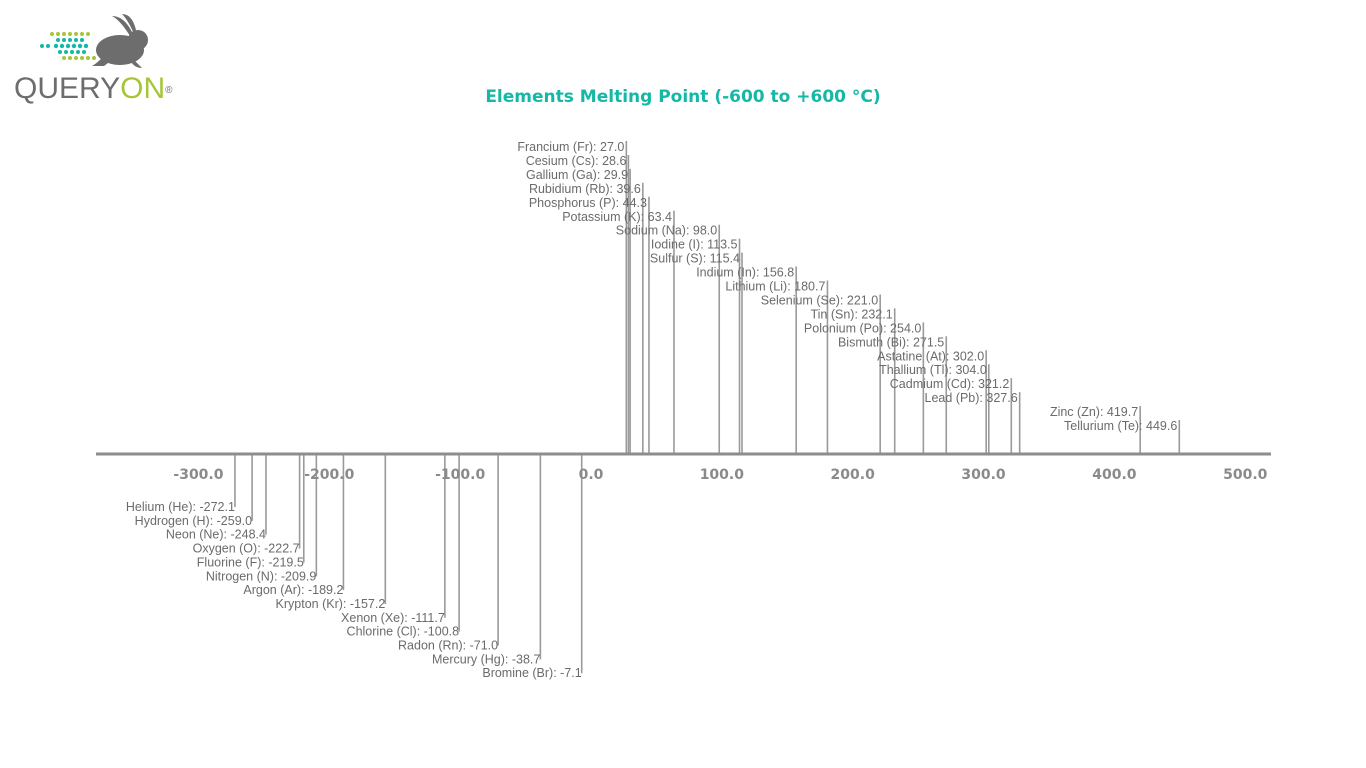 This screenshot has width=1366, height=768. Describe the element at coordinates (775, 287) in the screenshot. I see `label-lithium-li: Lithium (Li): 180.7` at that location.